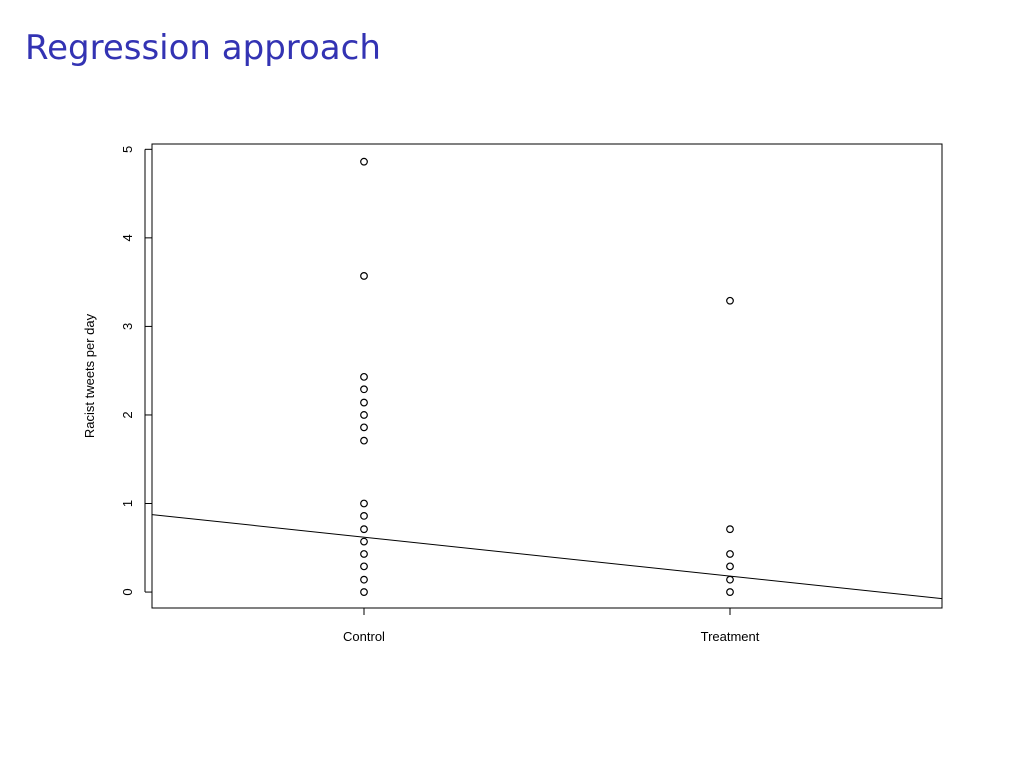 The image size is (1024, 768). Describe the element at coordinates (89, 375) in the screenshot. I see `y-axis-label: Racist tweets per day` at that location.